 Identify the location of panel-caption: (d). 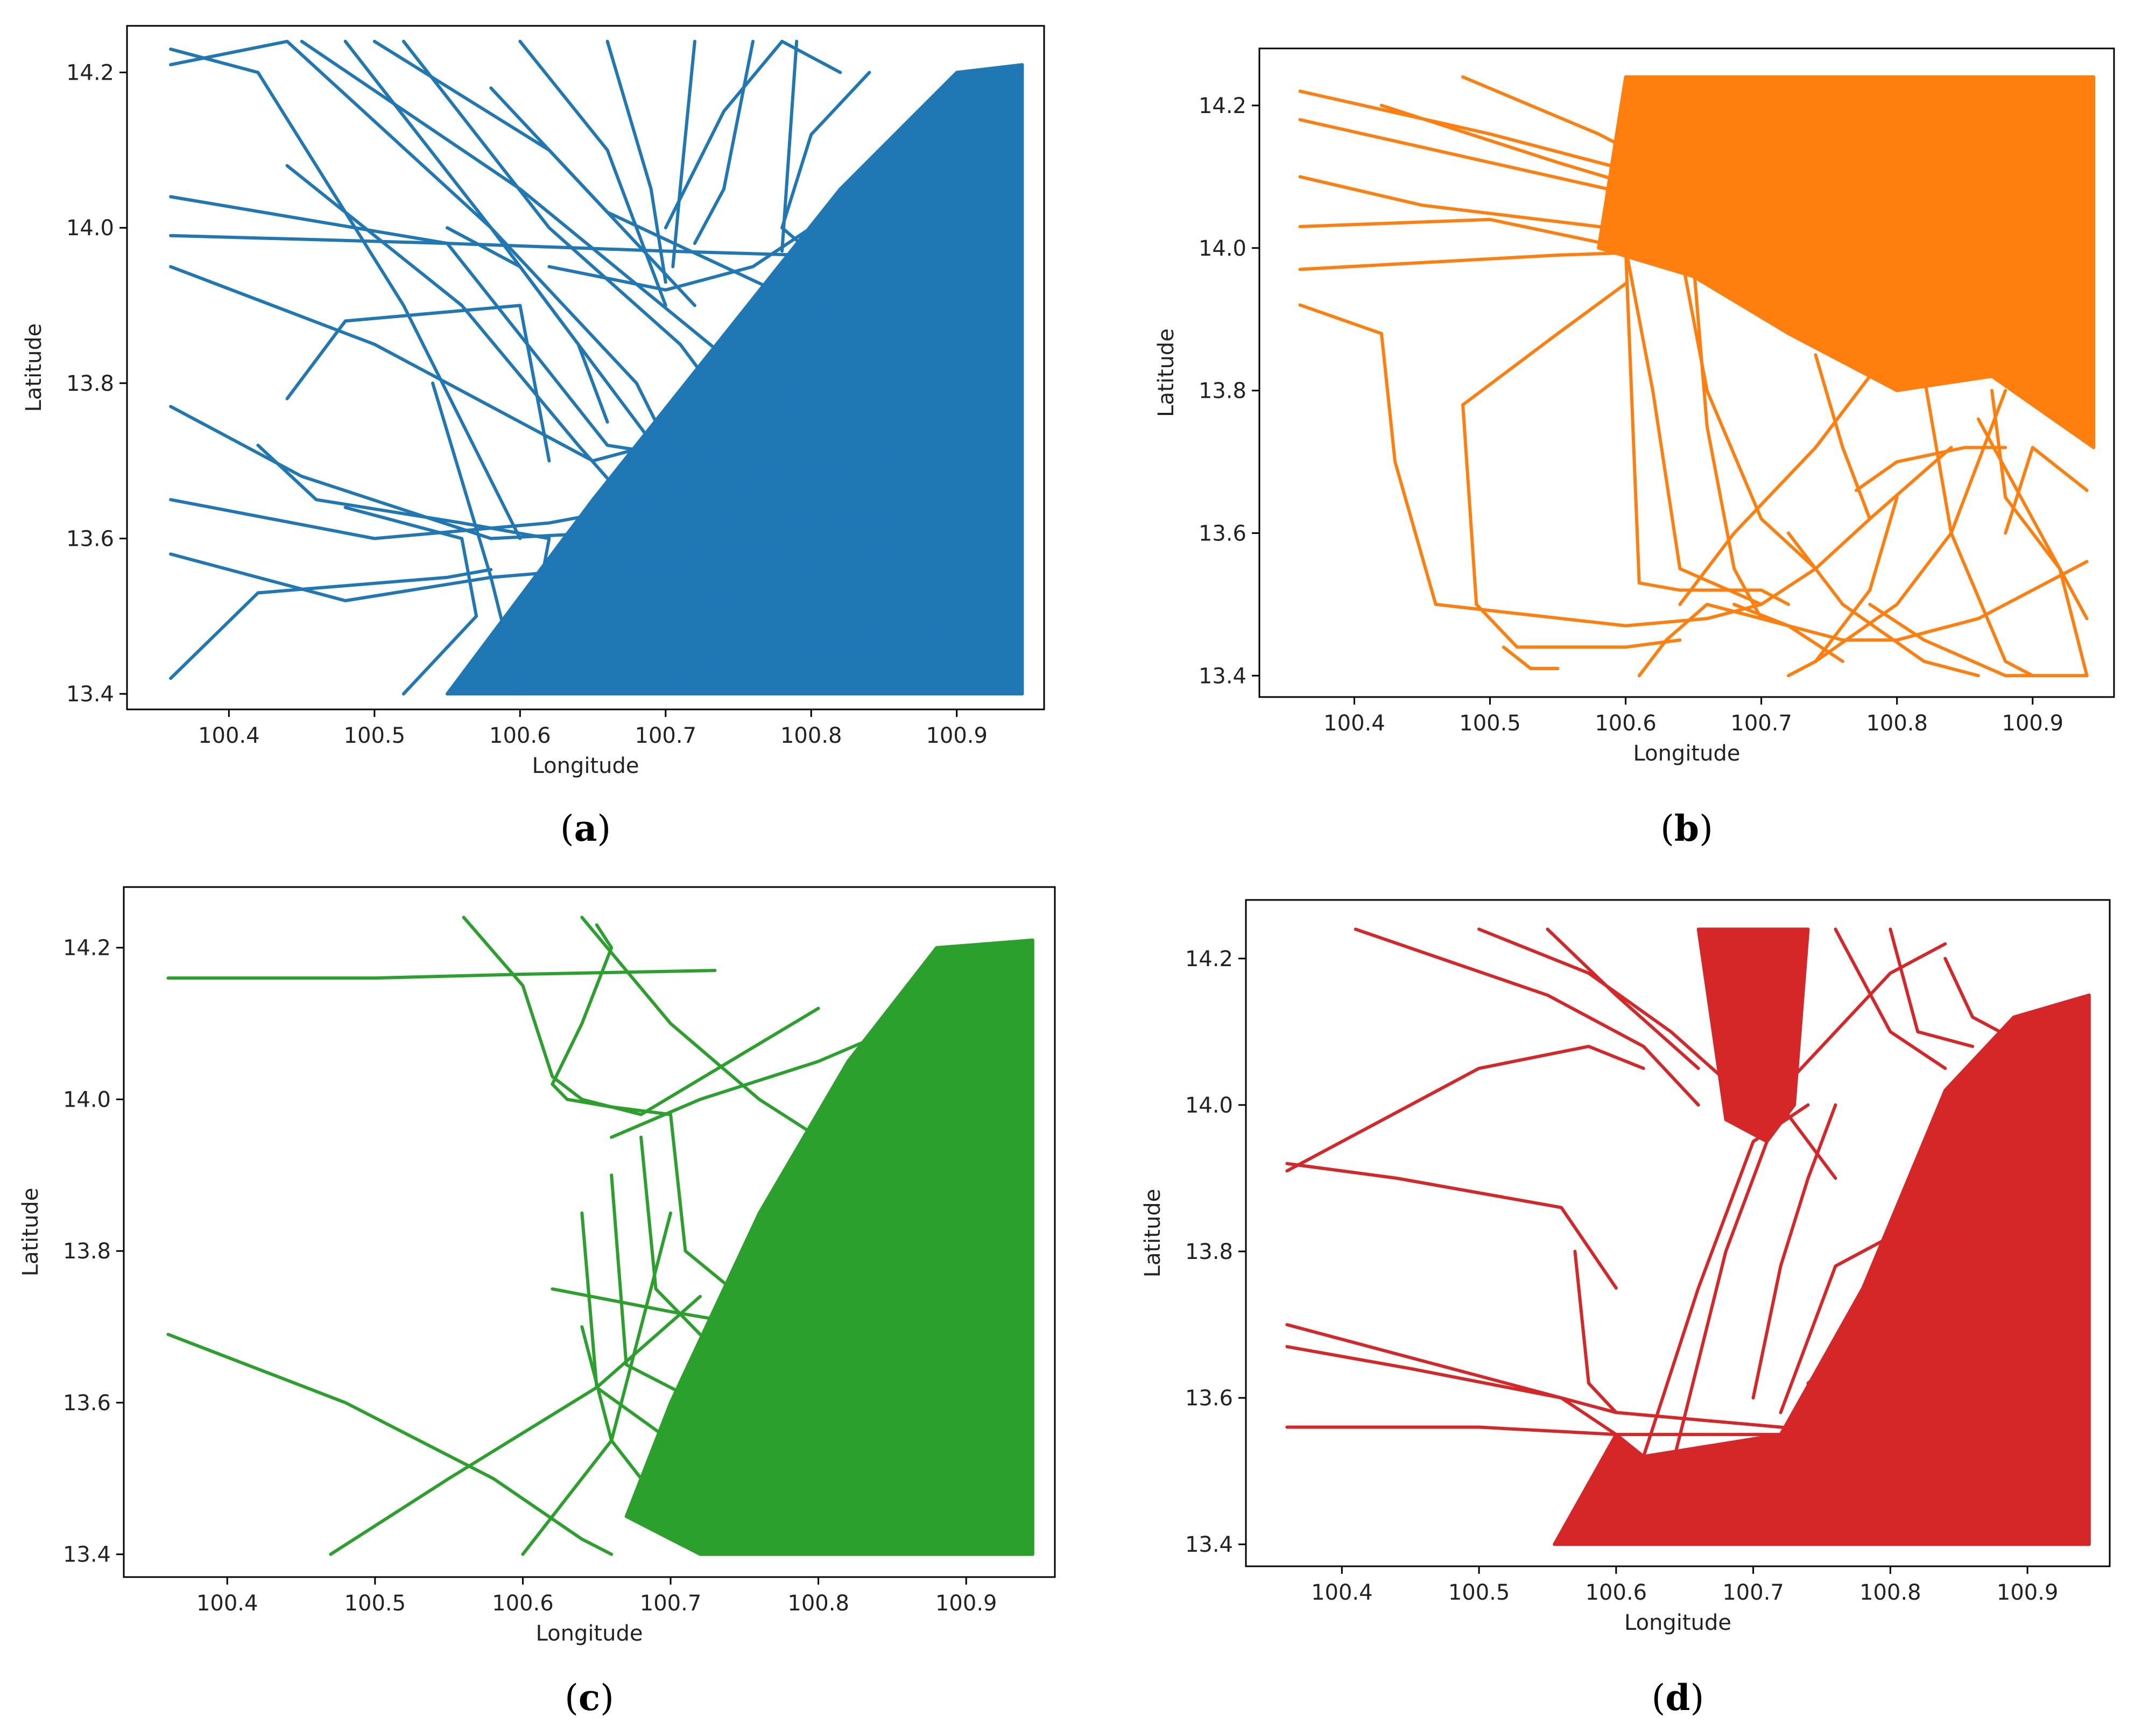
(1678, 1698).